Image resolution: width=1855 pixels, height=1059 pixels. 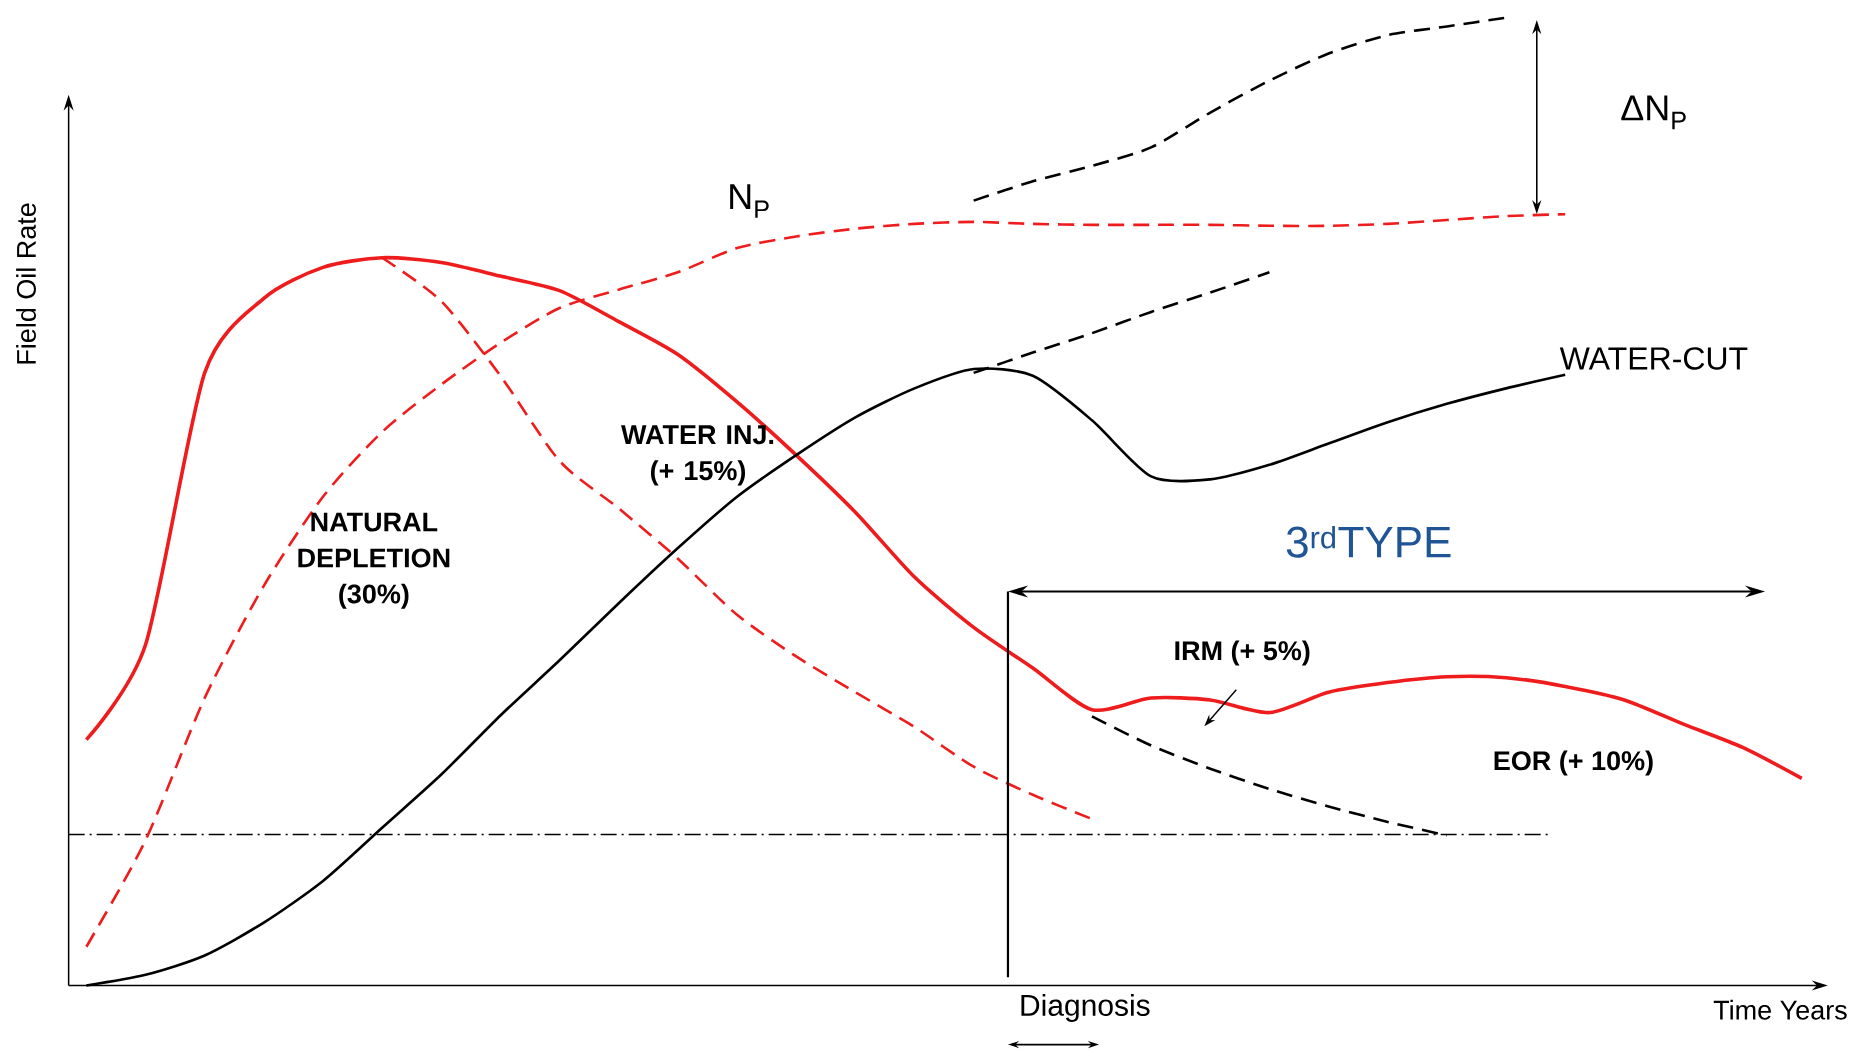 What do you see at coordinates (1242, 653) in the screenshot?
I see `annotation: IRM (+ 5%)` at bounding box center [1242, 653].